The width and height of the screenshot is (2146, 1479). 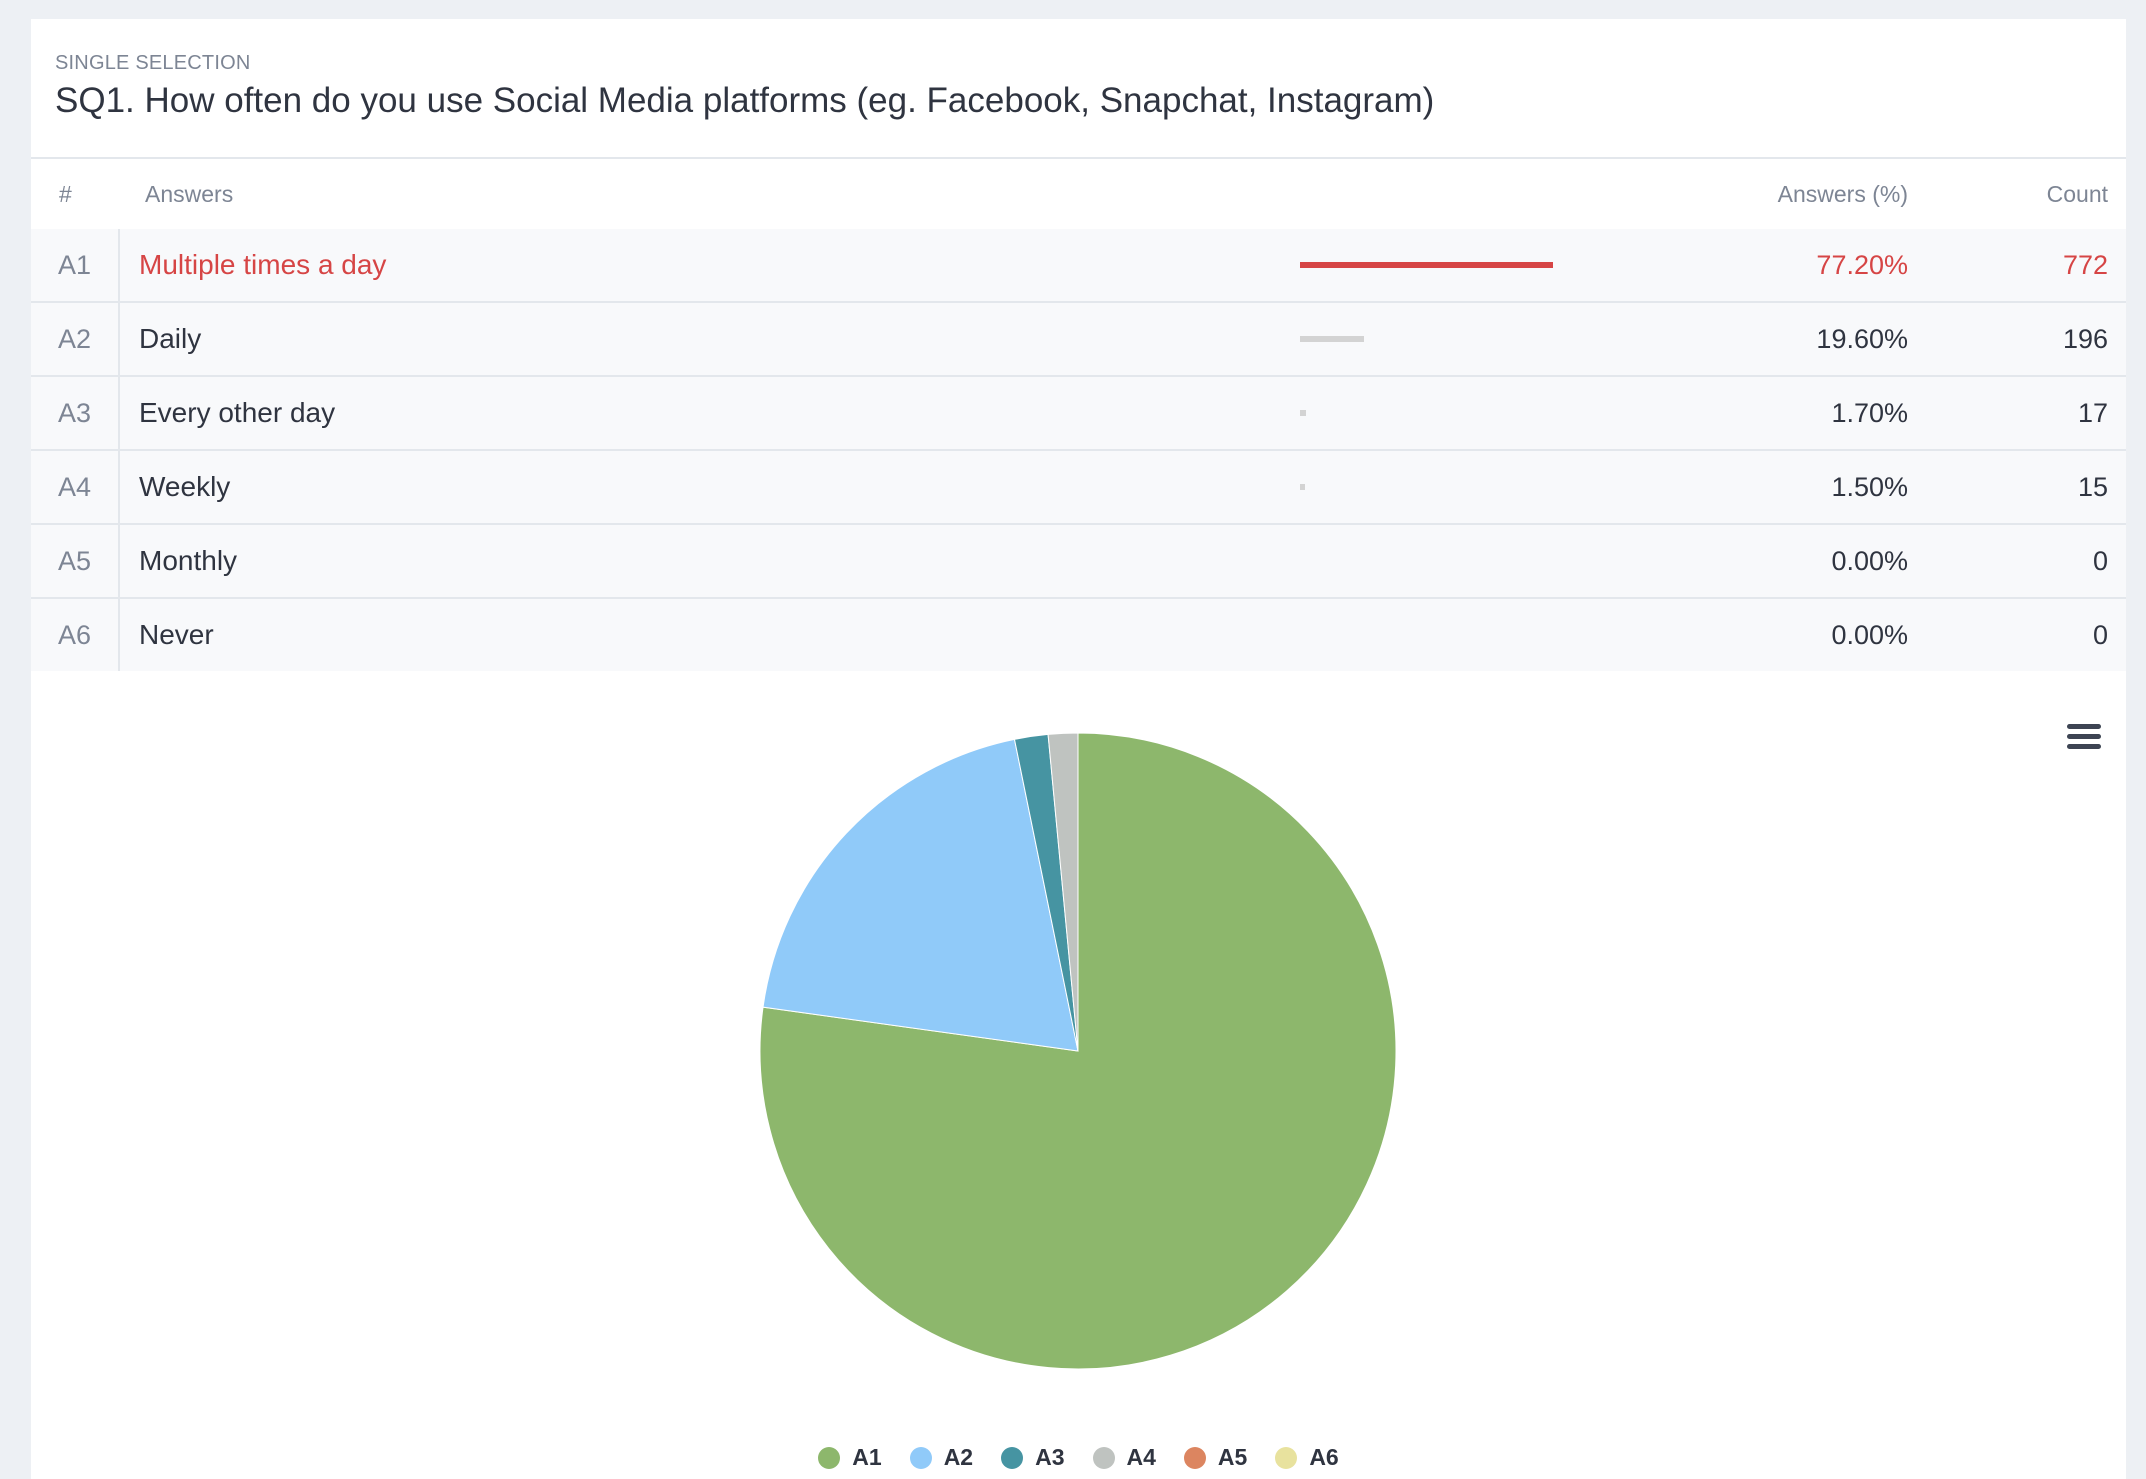 I want to click on answer-label: Weekly, so click(x=185, y=486).